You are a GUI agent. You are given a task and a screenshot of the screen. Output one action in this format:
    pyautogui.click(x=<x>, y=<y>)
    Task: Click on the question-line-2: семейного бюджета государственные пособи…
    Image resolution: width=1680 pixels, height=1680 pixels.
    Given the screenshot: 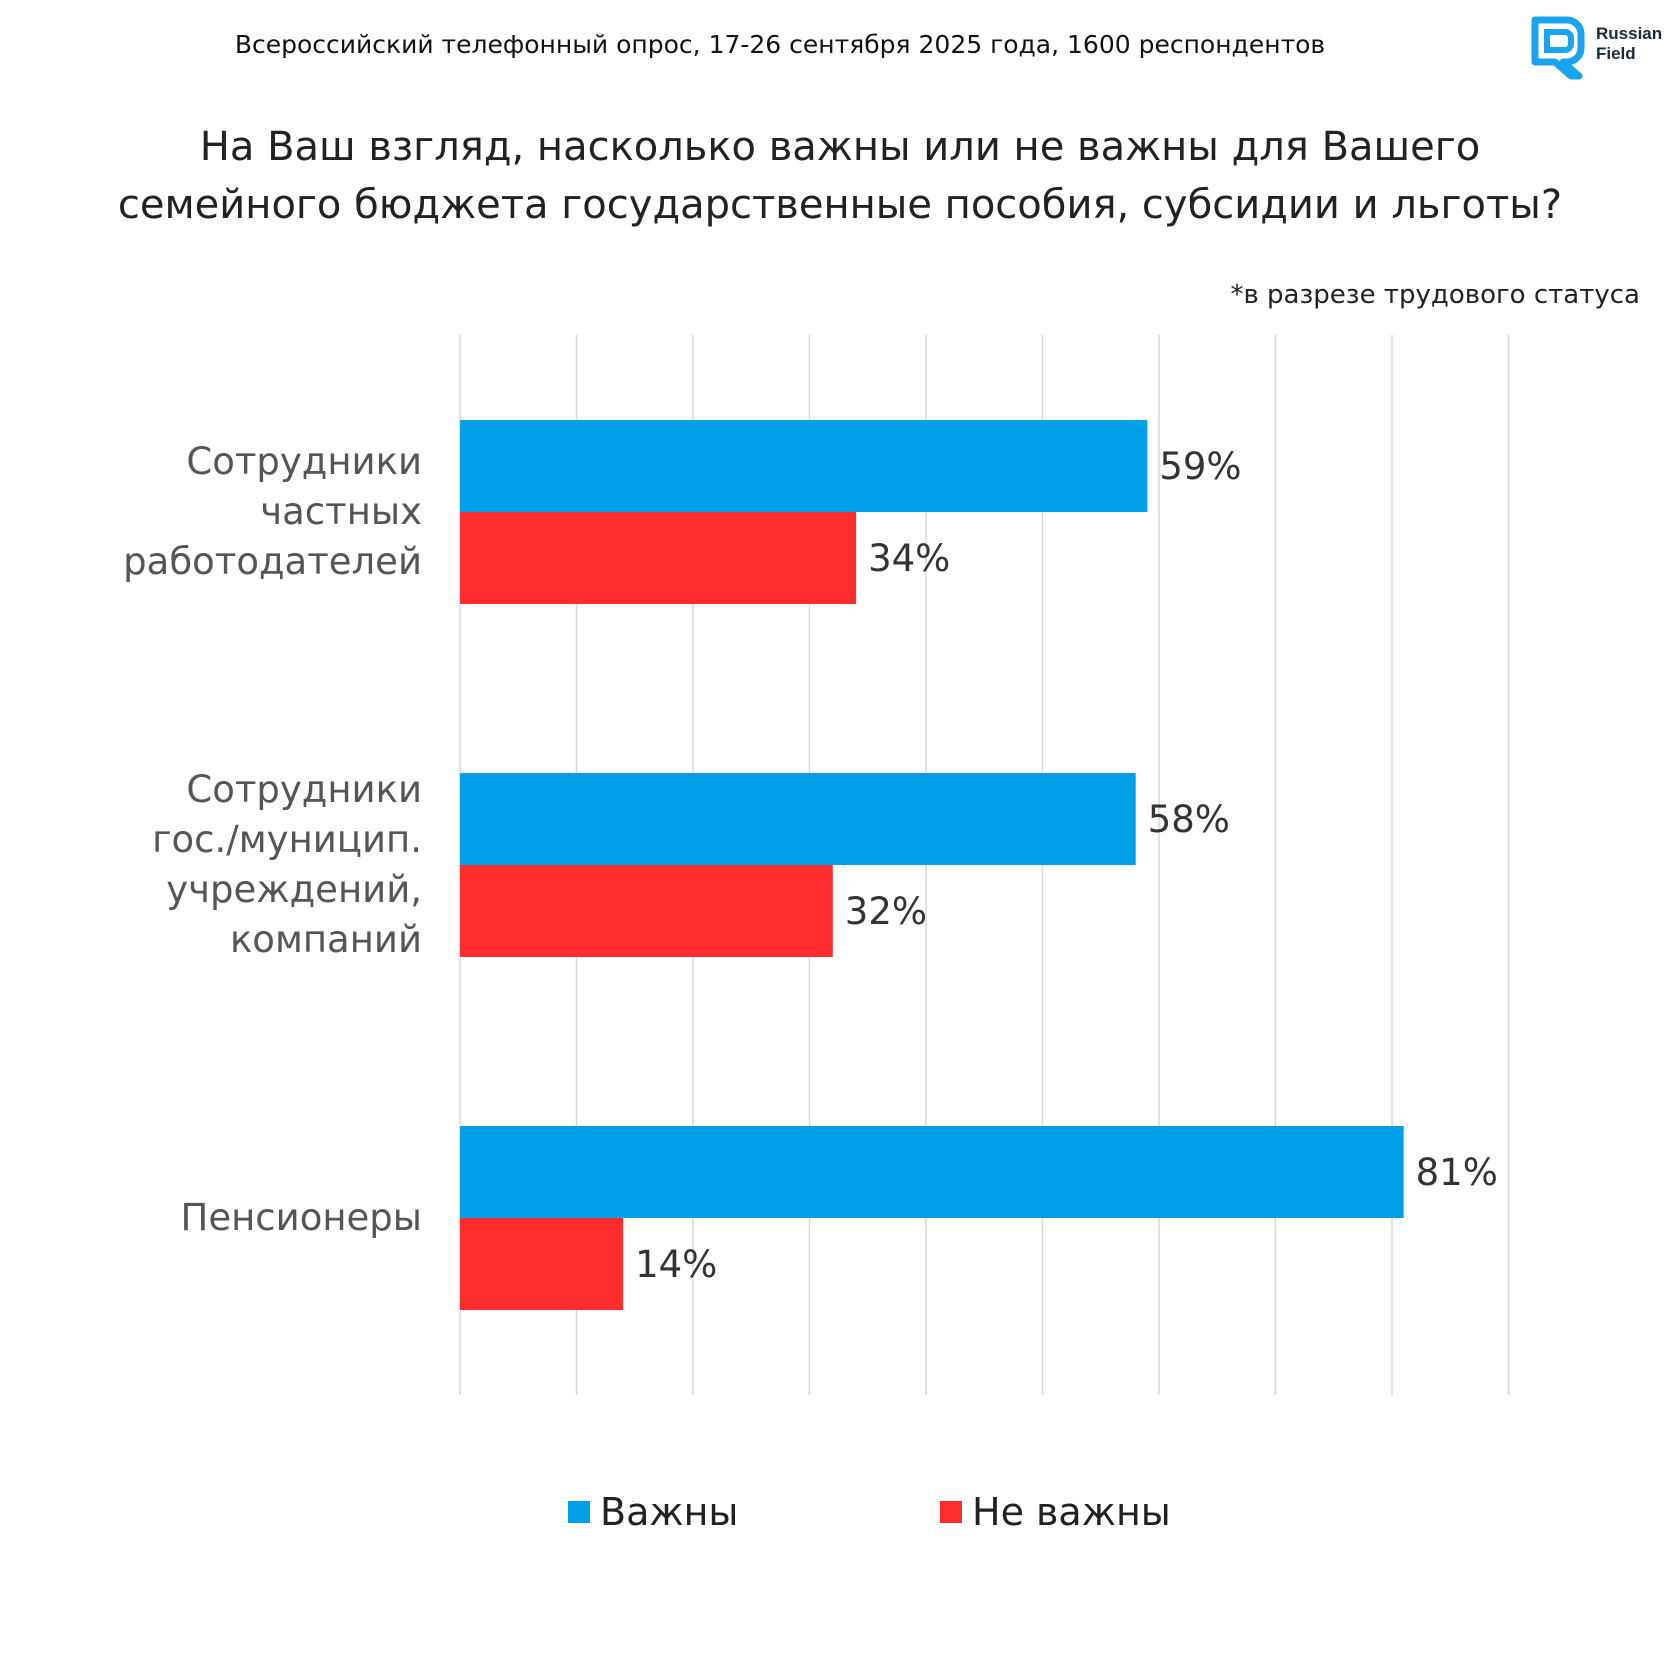 What is the action you would take?
    pyautogui.click(x=840, y=205)
    